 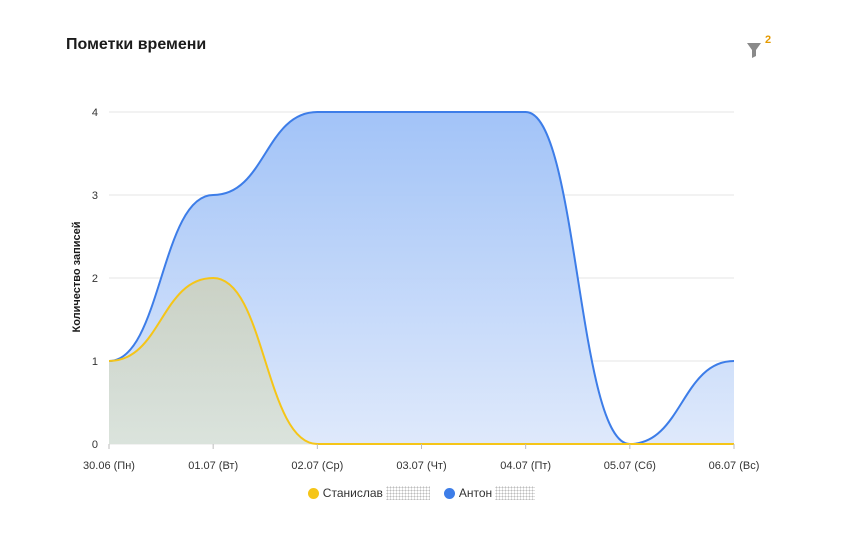 I want to click on x-tick-label: 01.07 (Вт), so click(x=213, y=466).